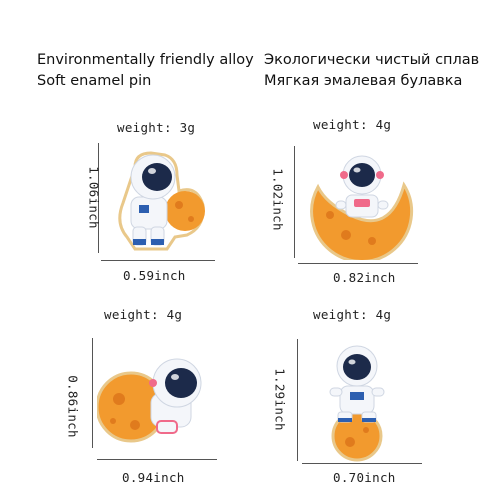 Image resolution: width=500 pixels, height=500 pixels. What do you see at coordinates (363, 81) in the screenshot?
I see `header-russian-line2: Мягкая эмалевая булавка` at bounding box center [363, 81].